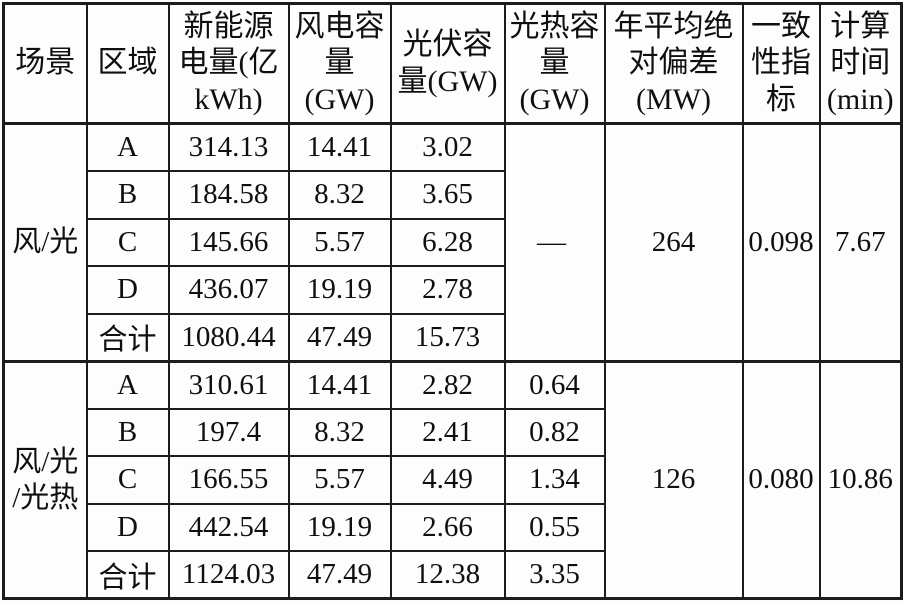 The width and height of the screenshot is (904, 605). I want to click on table-row: C 145.66 5.57 6.28, so click(453, 242).